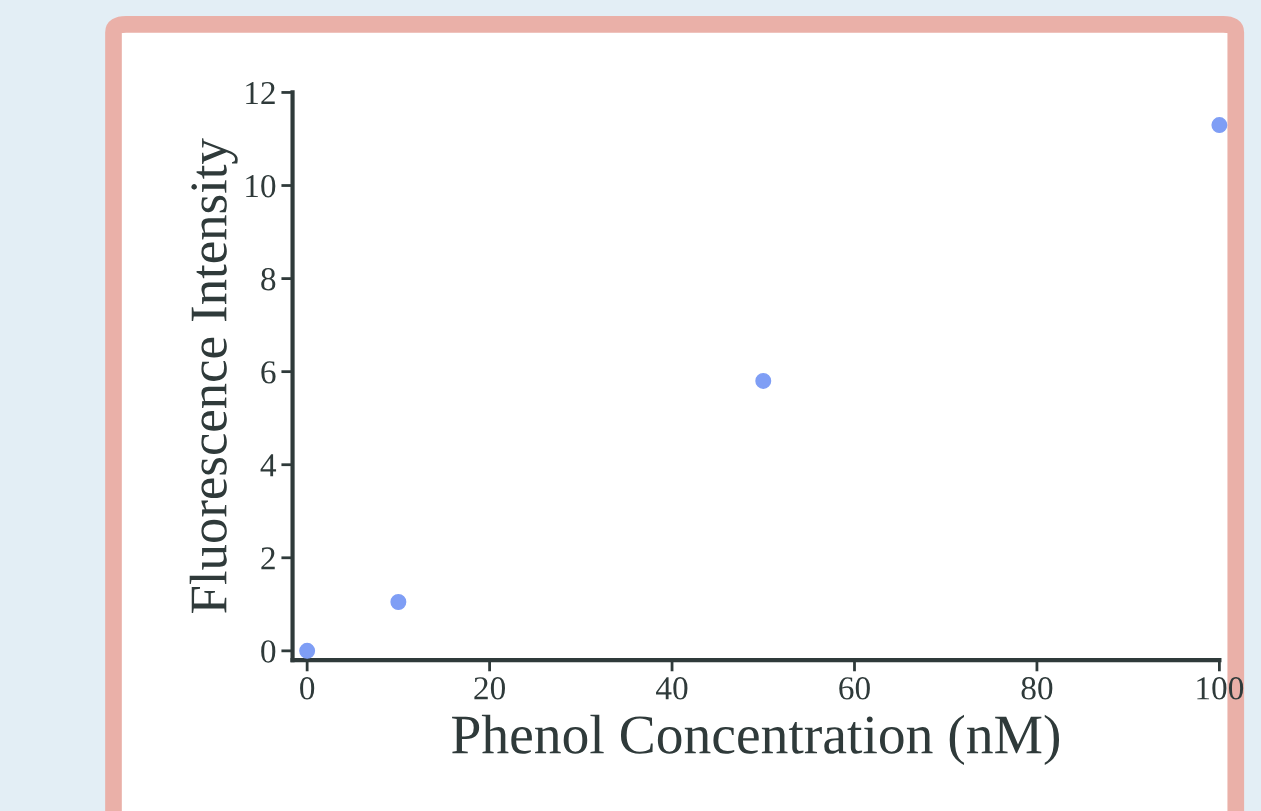 Image resolution: width=1261 pixels, height=811 pixels. I want to click on y-tick-label: 8, so click(268, 279).